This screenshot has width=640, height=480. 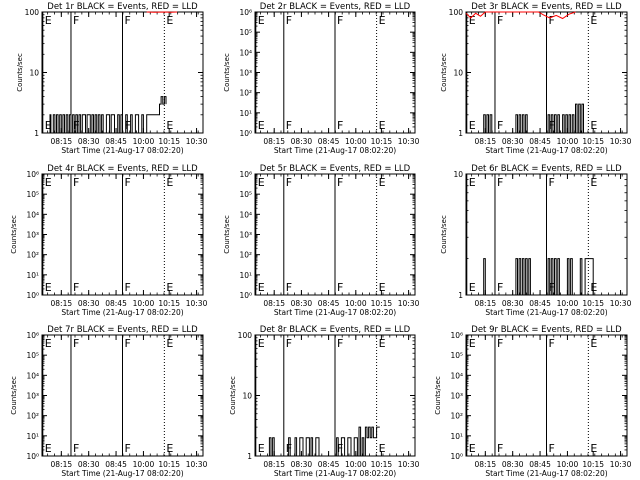 What do you see at coordinates (122, 330) in the screenshot?
I see `panel-title: Det 7r BLACK = Events, RED = LLD` at bounding box center [122, 330].